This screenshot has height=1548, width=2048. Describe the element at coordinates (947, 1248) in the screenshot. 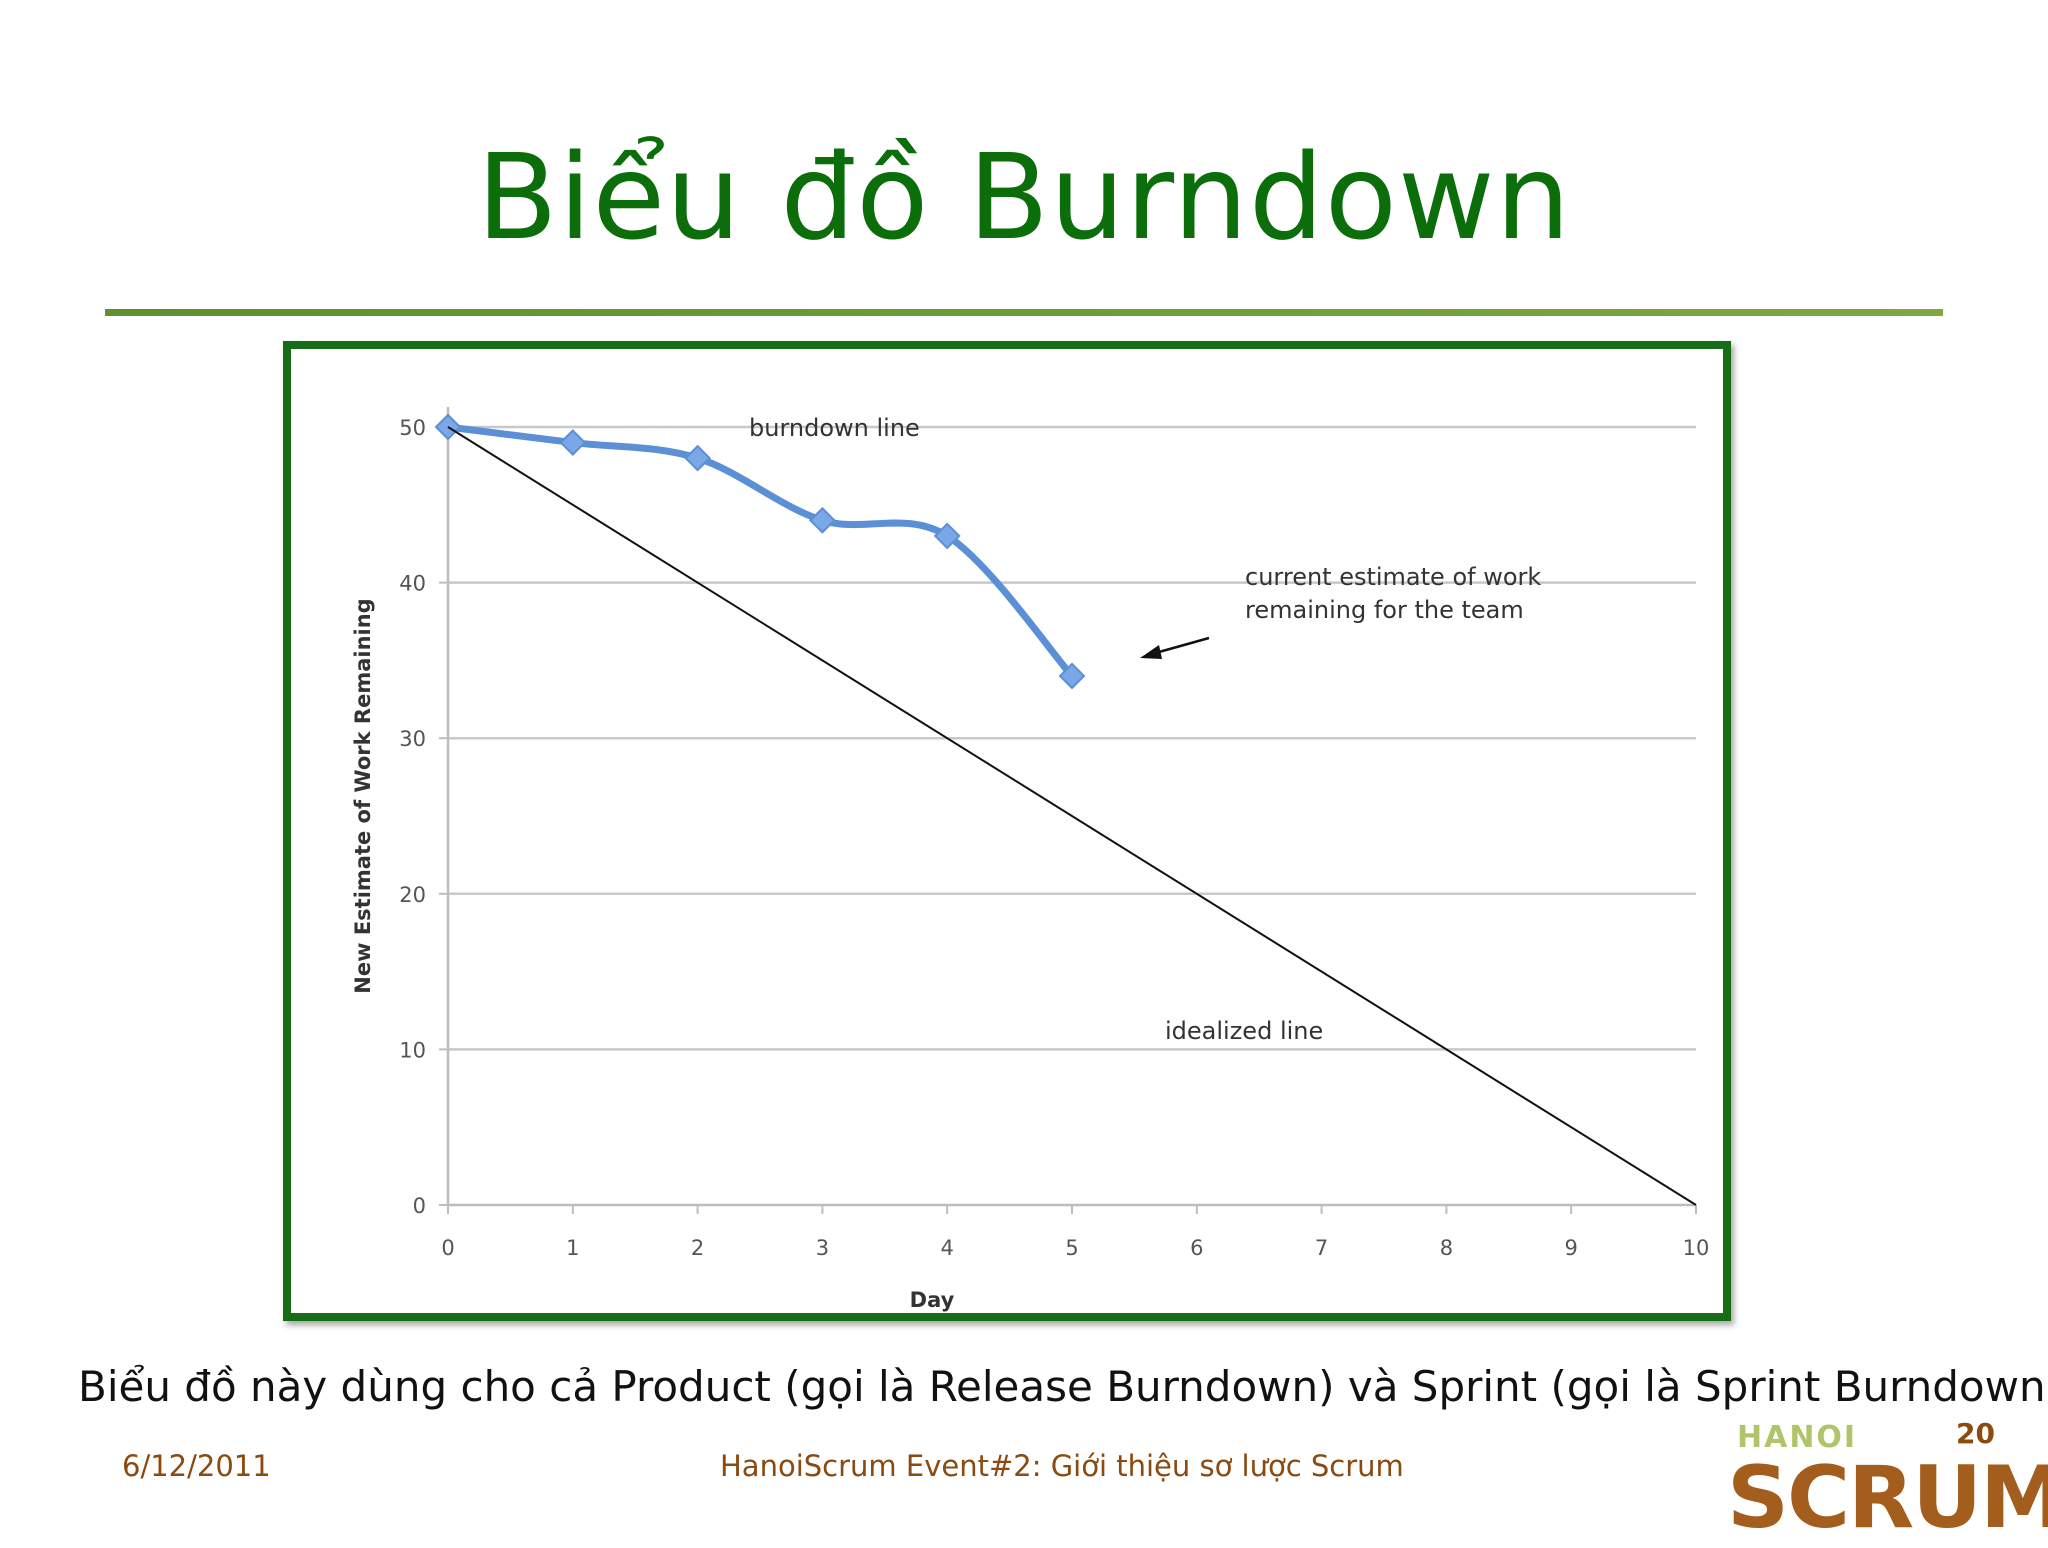

I see `x-tick-label-4: 4` at that location.